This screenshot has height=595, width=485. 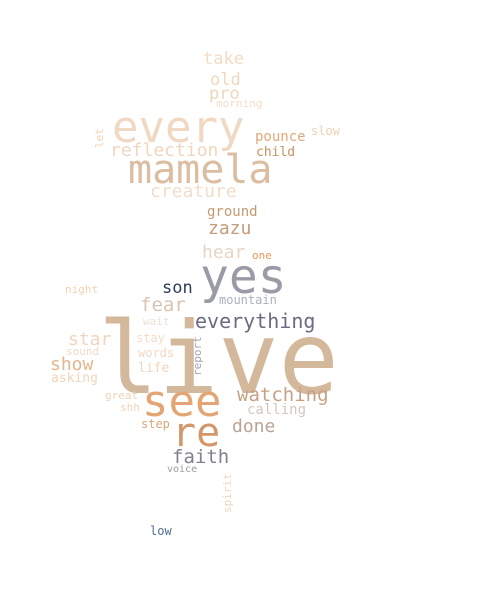 What do you see at coordinates (178, 127) in the screenshot?
I see `word-every: every` at bounding box center [178, 127].